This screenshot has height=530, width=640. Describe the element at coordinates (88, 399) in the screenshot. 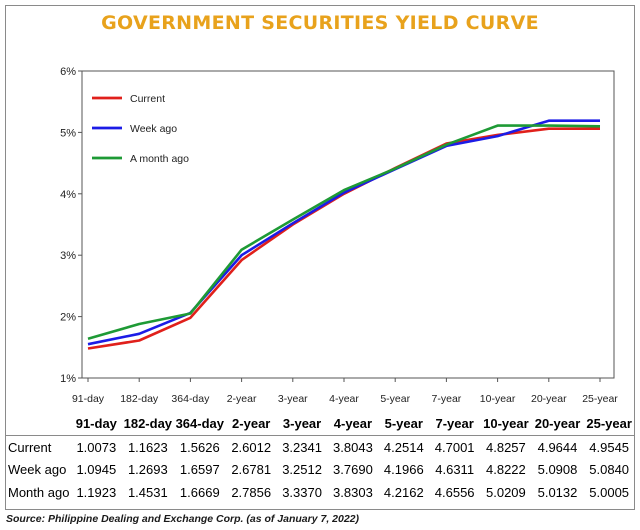

I see `x-tick-label: 91-day` at that location.